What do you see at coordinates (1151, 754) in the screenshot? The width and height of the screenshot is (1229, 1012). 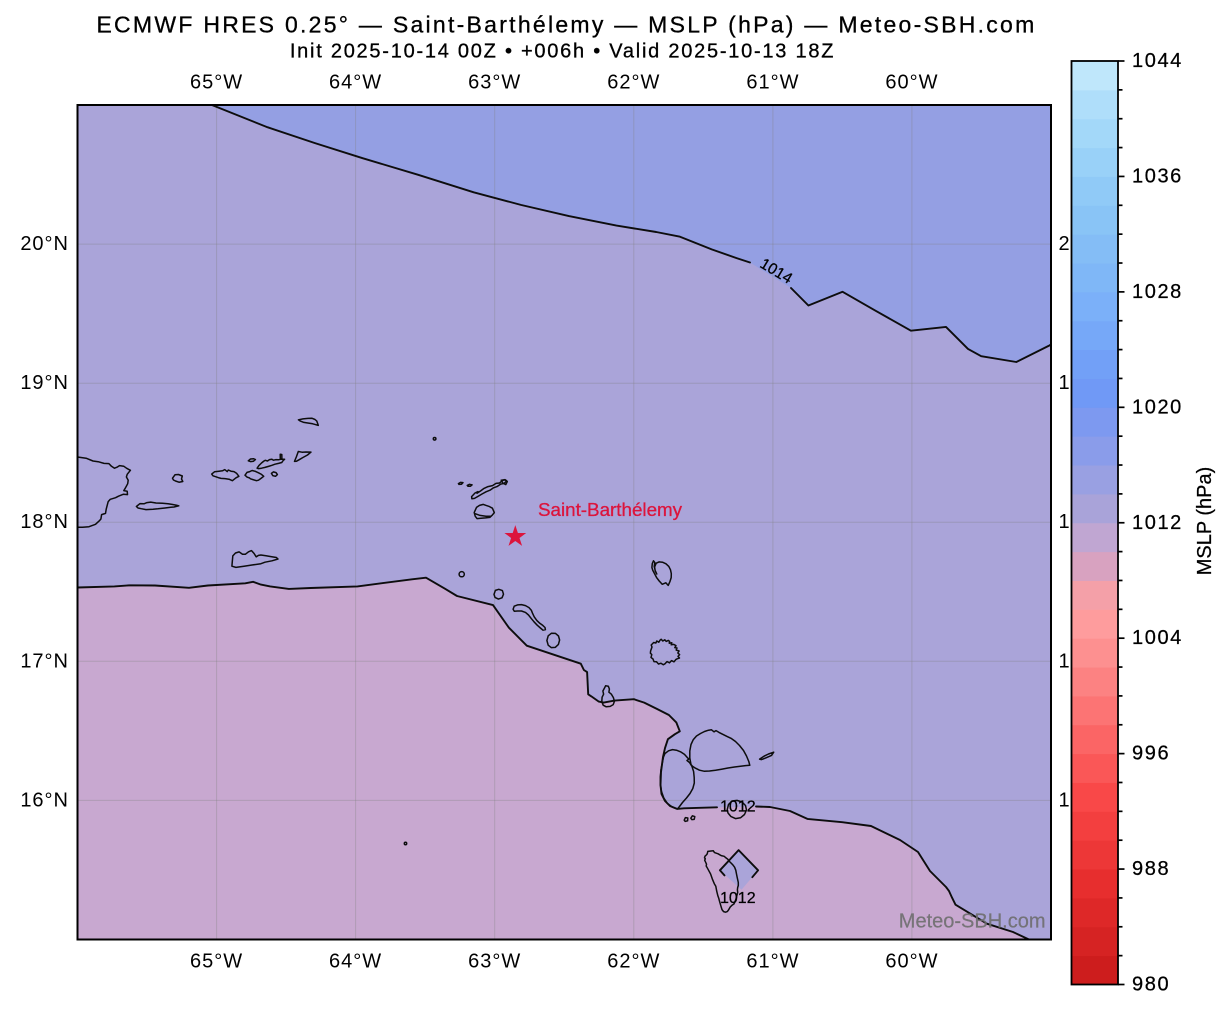 I see `svg-text: 996` at bounding box center [1151, 754].